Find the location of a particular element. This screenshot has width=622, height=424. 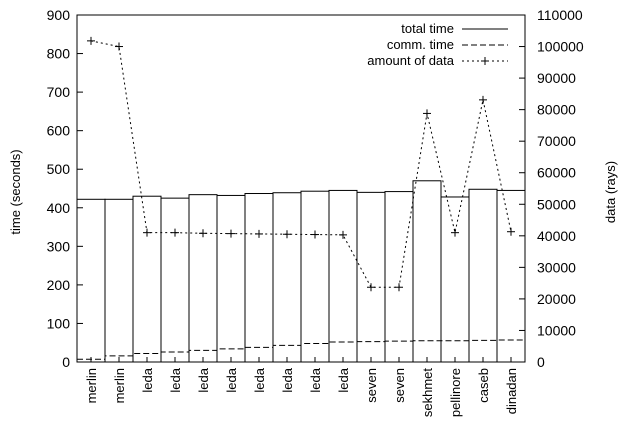

right-tick-label: 110000 is located at coordinates (560, 15).